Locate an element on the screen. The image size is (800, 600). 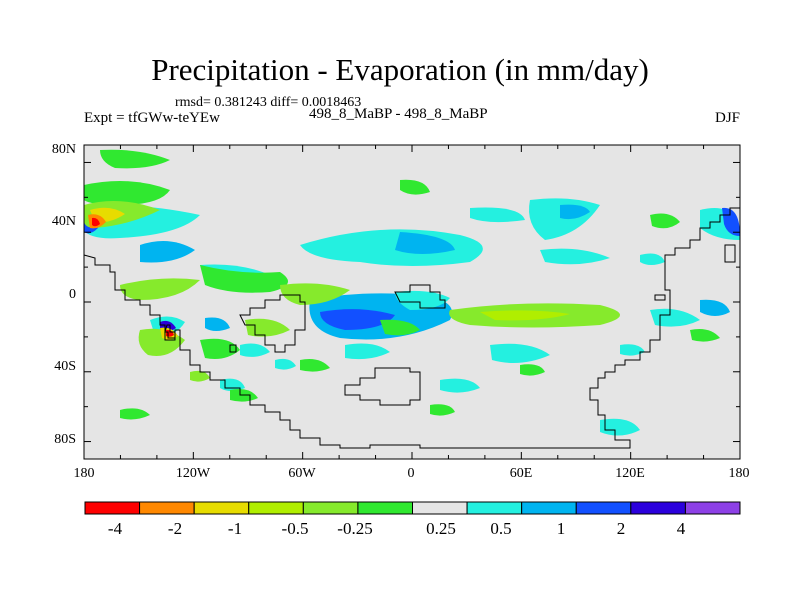
lat-label: 80N is located at coordinates (63, 149).